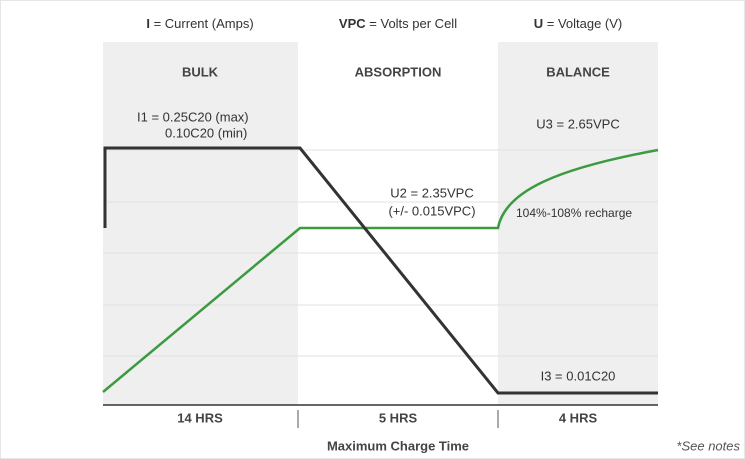  I want to click on annotation: U2 = 2.35VPC, so click(431, 192).